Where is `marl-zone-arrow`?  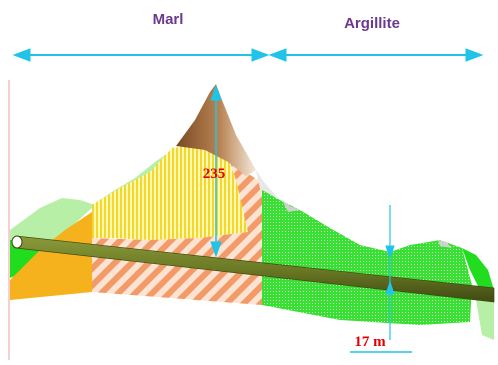
marl-zone-arrow is located at coordinates (141, 55).